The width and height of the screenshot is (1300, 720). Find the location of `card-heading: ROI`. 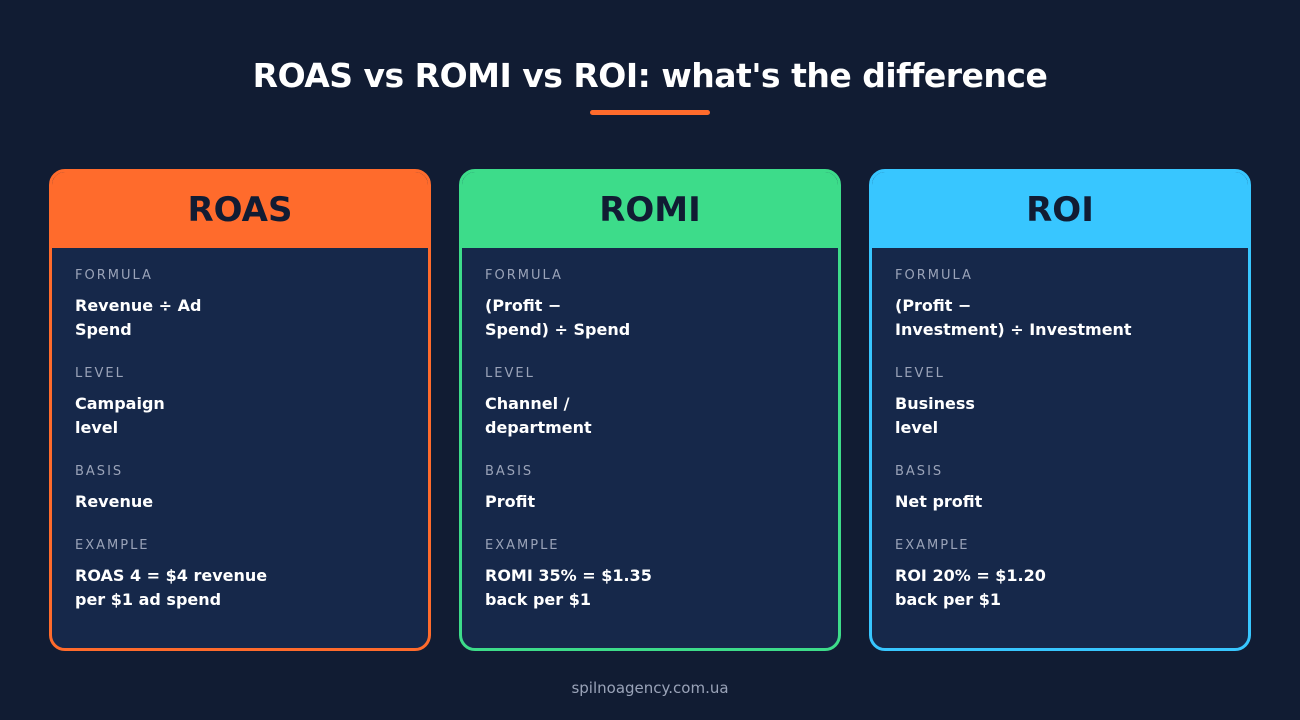

card-heading: ROI is located at coordinates (1060, 210).